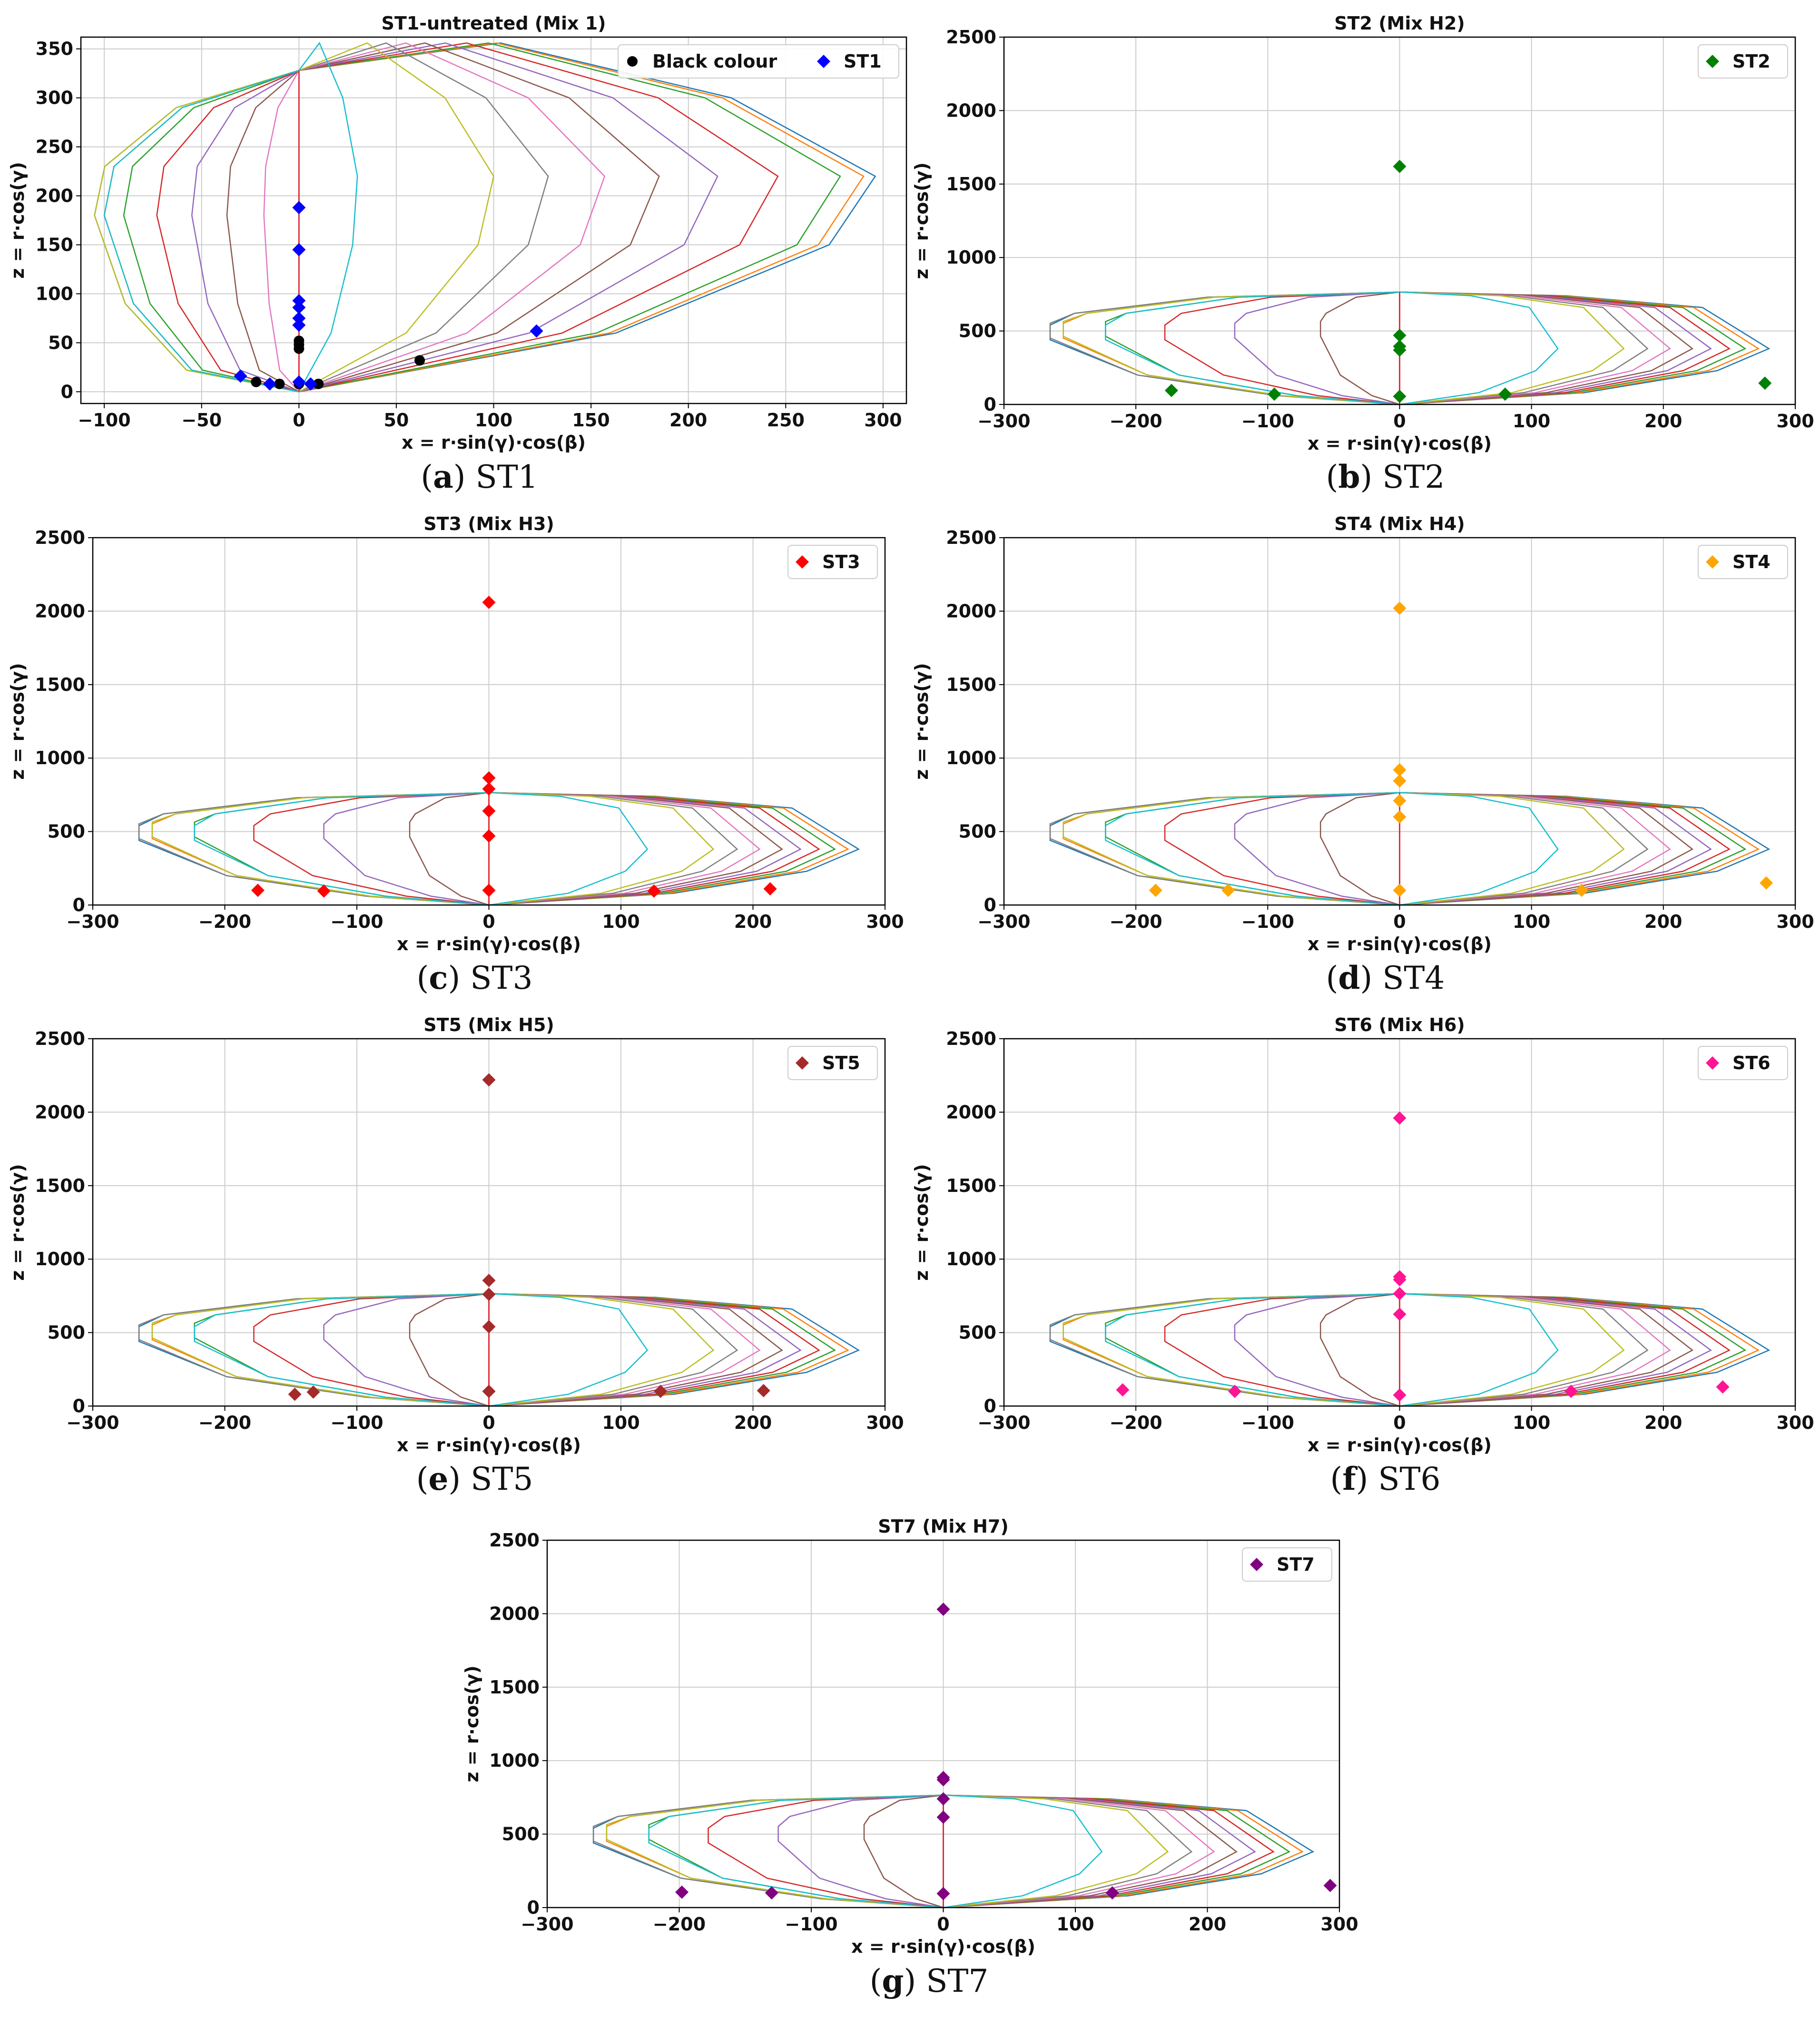 Image resolution: width=1820 pixels, height=2017 pixels. I want to click on legend: ST6, so click(1743, 1063).